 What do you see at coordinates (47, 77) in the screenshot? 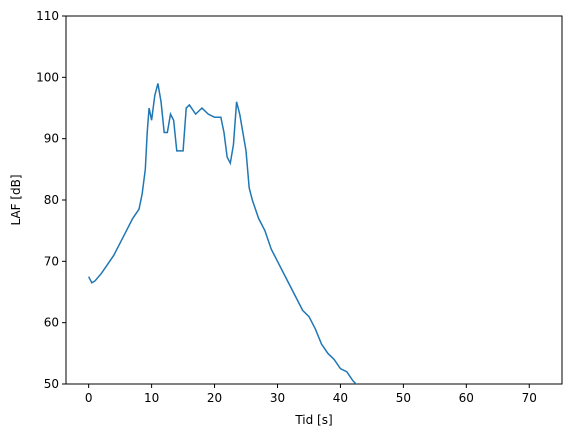
I see `y-tick-label: 100` at bounding box center [47, 77].